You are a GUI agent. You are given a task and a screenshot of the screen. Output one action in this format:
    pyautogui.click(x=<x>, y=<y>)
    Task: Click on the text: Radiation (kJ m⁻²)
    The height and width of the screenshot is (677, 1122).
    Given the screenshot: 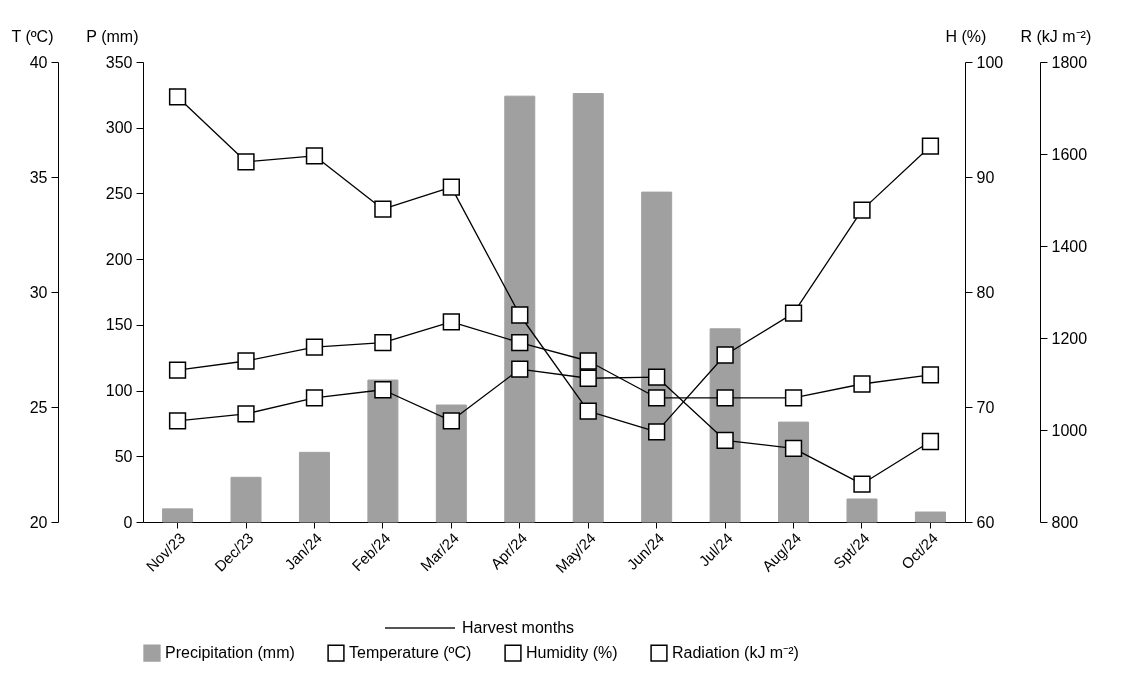 What is the action you would take?
    pyautogui.click(x=735, y=653)
    